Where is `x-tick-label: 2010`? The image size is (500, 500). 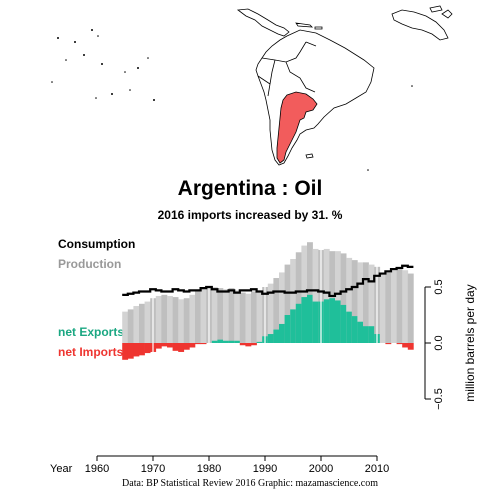
x-tick-label: 2010 is located at coordinates (377, 469).